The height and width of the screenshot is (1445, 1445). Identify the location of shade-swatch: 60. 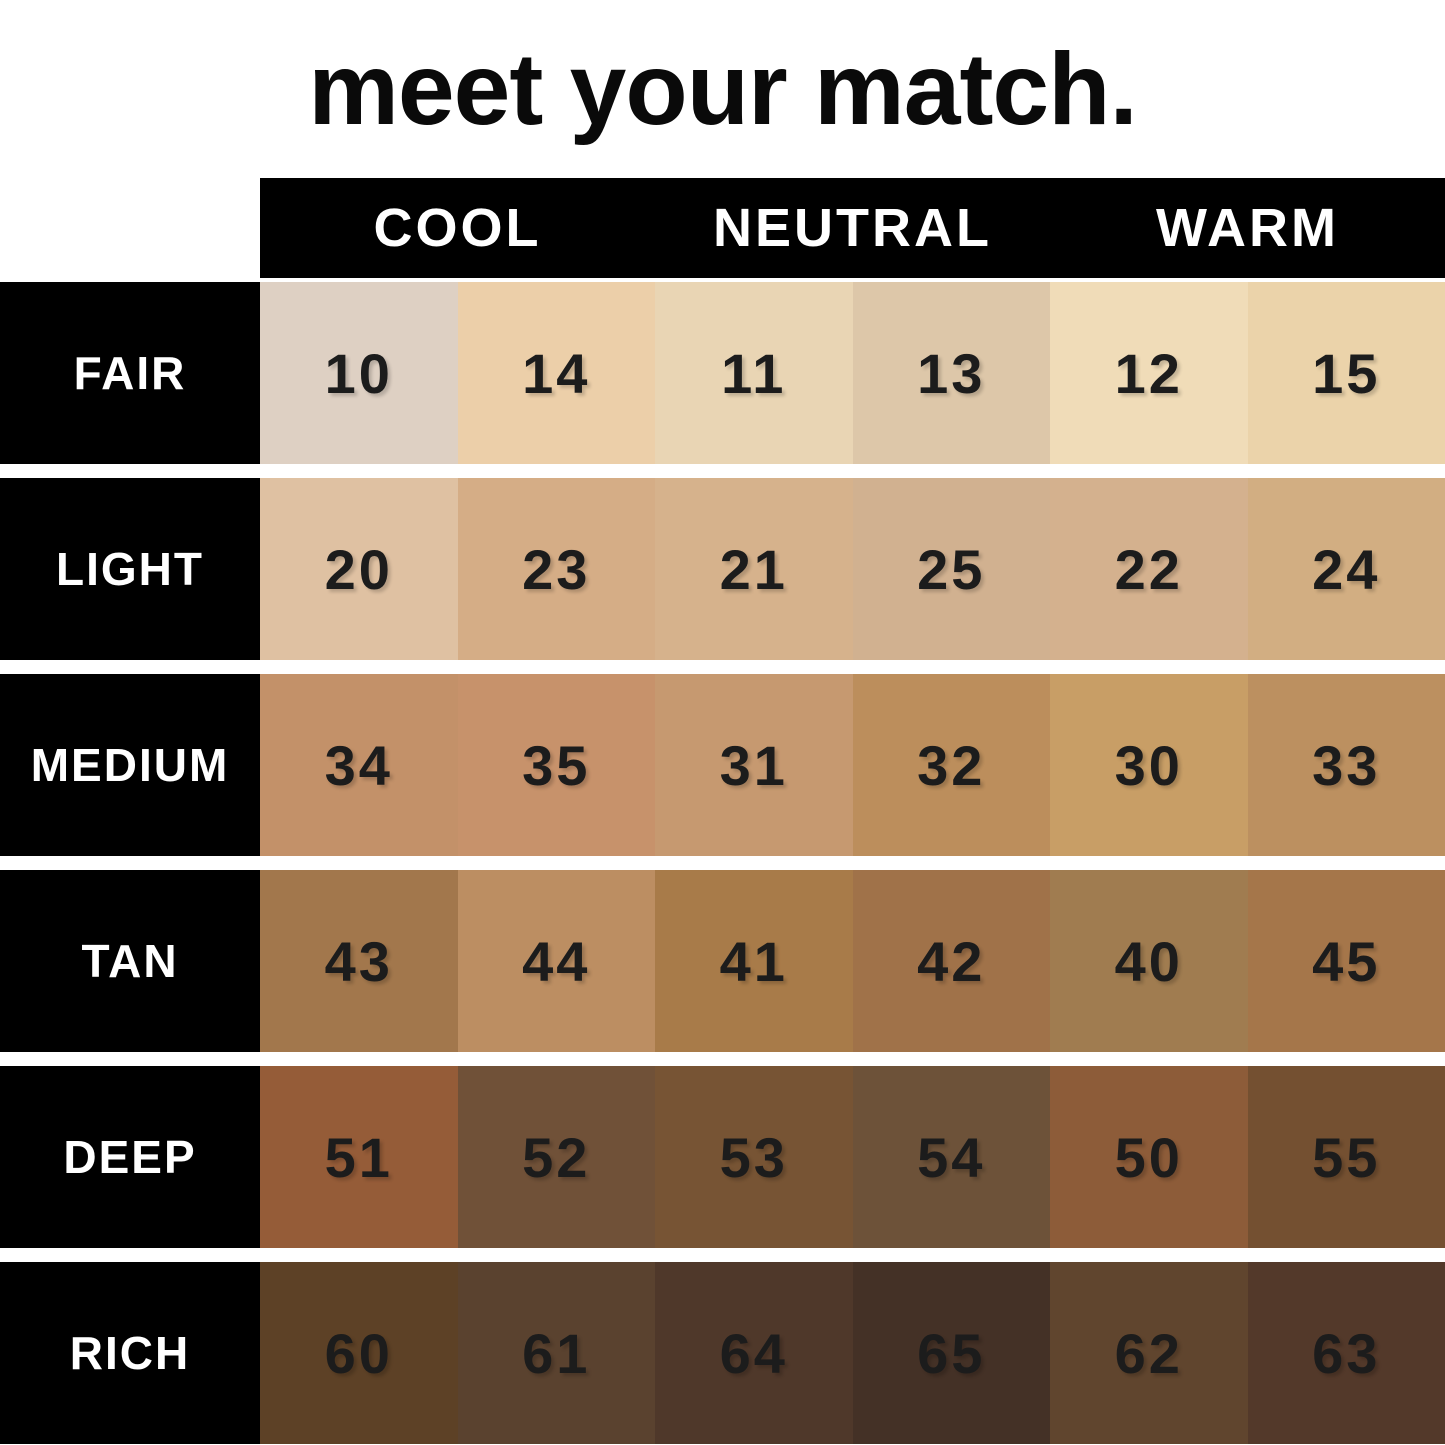
(359, 1353).